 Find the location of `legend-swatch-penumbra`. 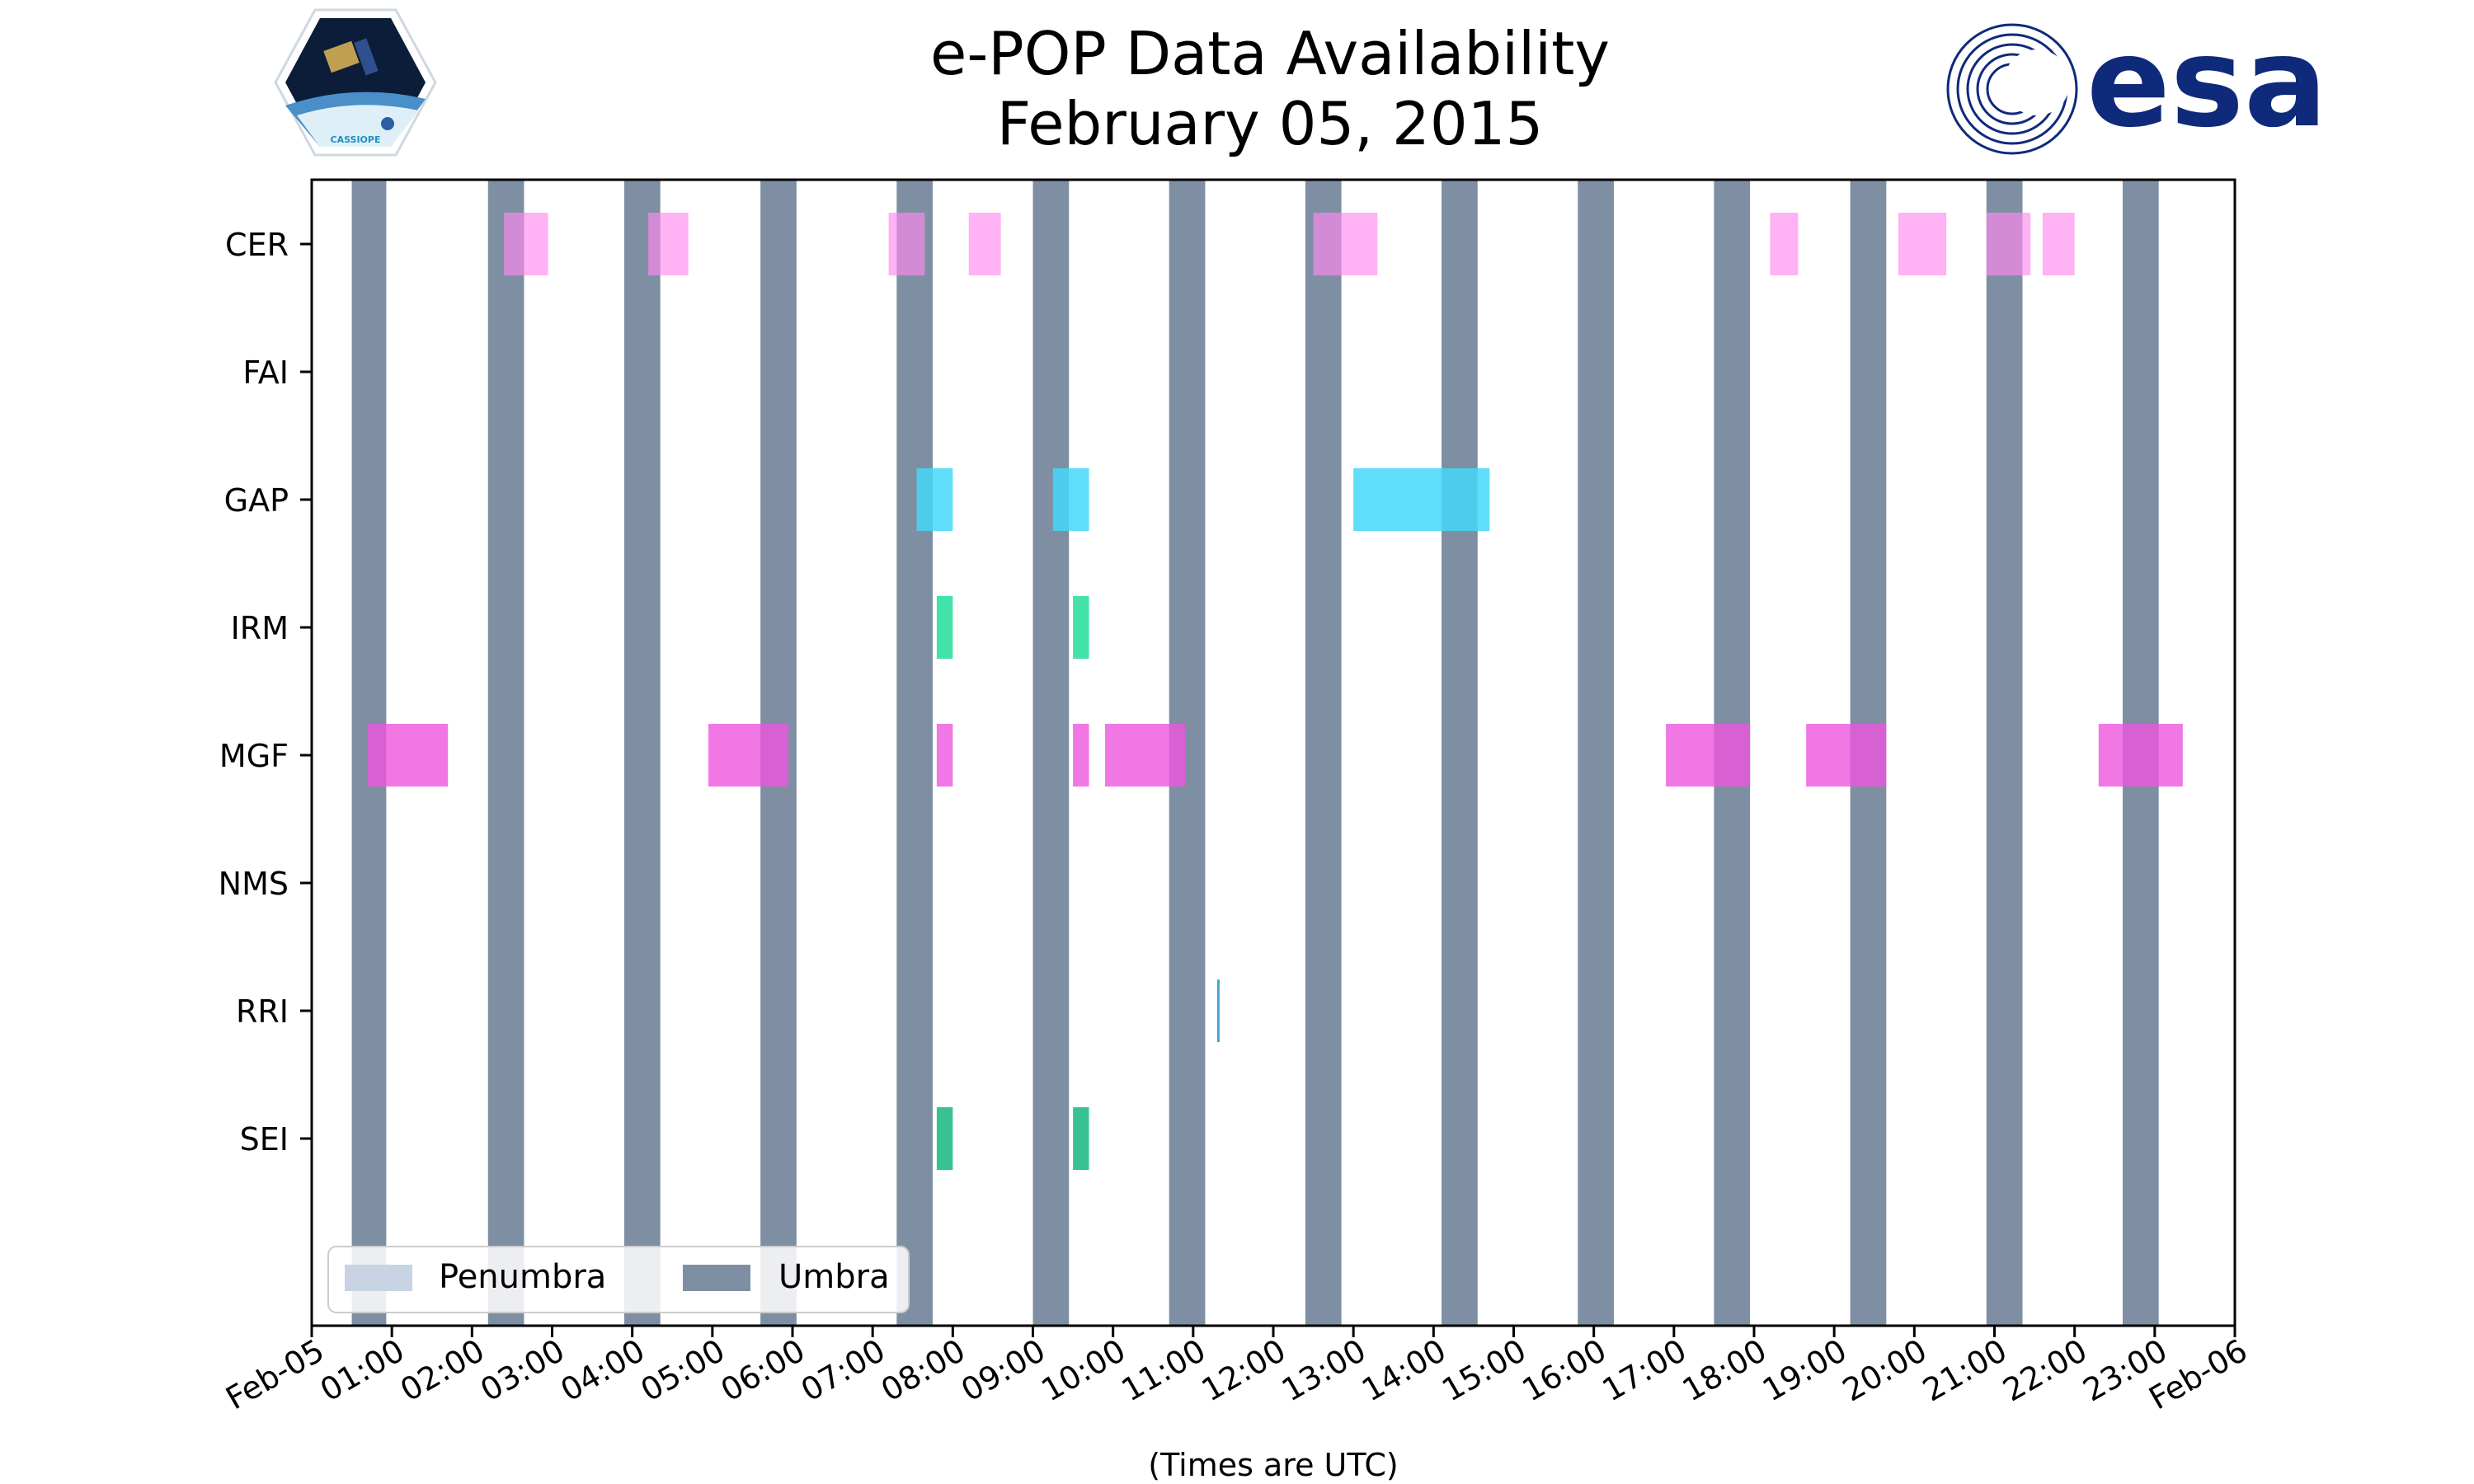

legend-swatch-penumbra is located at coordinates (378, 1278).